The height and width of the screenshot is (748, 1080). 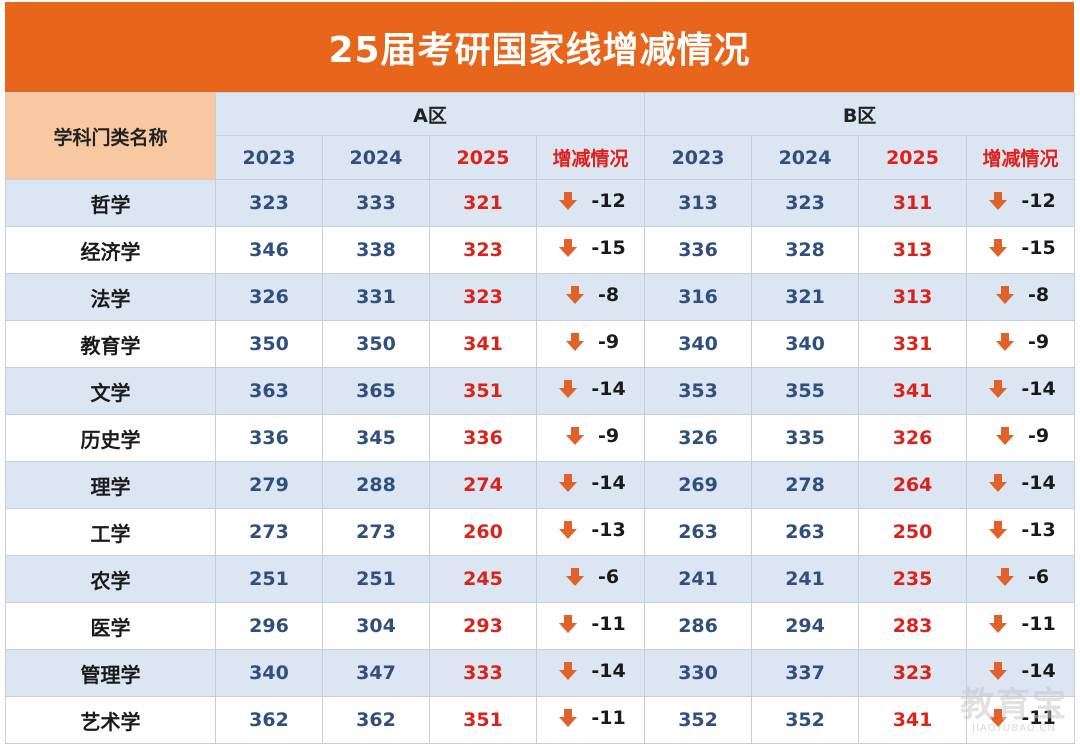 I want to click on subject-name: 法学, so click(x=110, y=297).